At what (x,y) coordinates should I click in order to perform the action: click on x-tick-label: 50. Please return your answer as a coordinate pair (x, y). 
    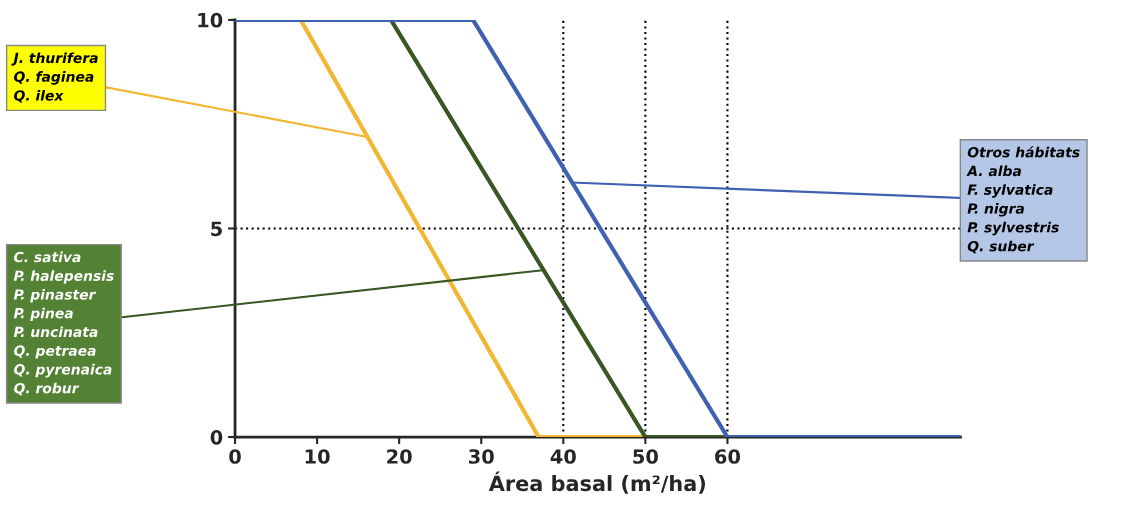
    Looking at the image, I should click on (645, 456).